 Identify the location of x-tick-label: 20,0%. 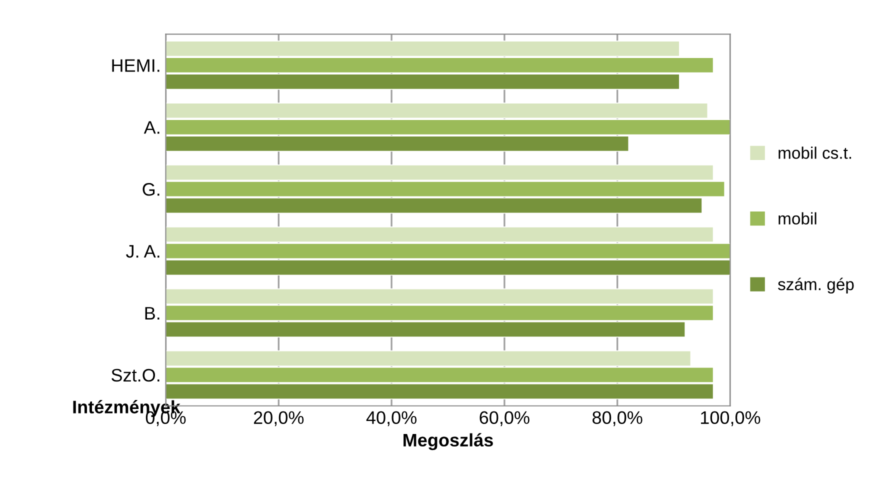
(279, 418).